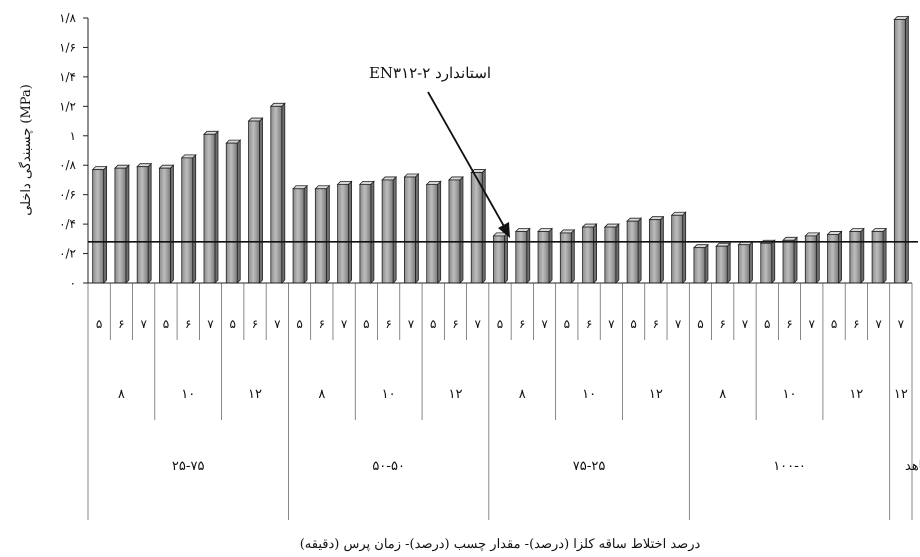  Describe the element at coordinates (67, 254) in the screenshot. I see `y-tick-label: ۰/۲` at that location.